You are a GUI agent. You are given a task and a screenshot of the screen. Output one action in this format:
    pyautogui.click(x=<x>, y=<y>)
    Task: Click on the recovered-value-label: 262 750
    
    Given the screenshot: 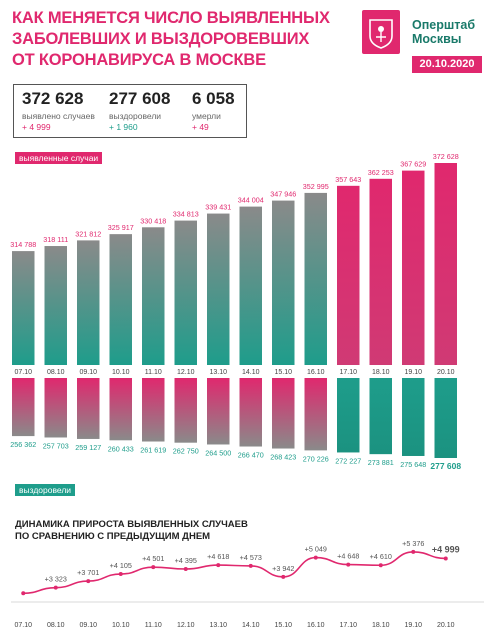 What is the action you would take?
    pyautogui.click(x=186, y=451)
    